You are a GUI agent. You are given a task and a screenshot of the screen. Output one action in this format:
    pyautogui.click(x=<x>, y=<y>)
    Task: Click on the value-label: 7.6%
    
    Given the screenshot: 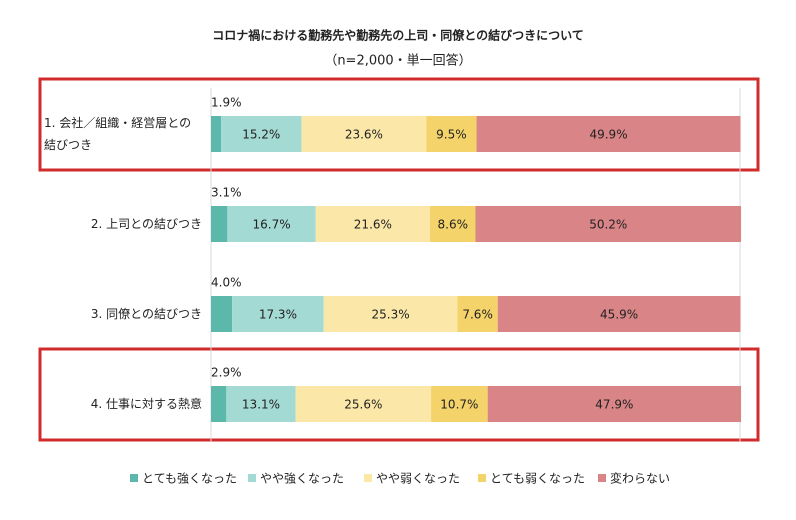 What is the action you would take?
    pyautogui.click(x=477, y=315)
    